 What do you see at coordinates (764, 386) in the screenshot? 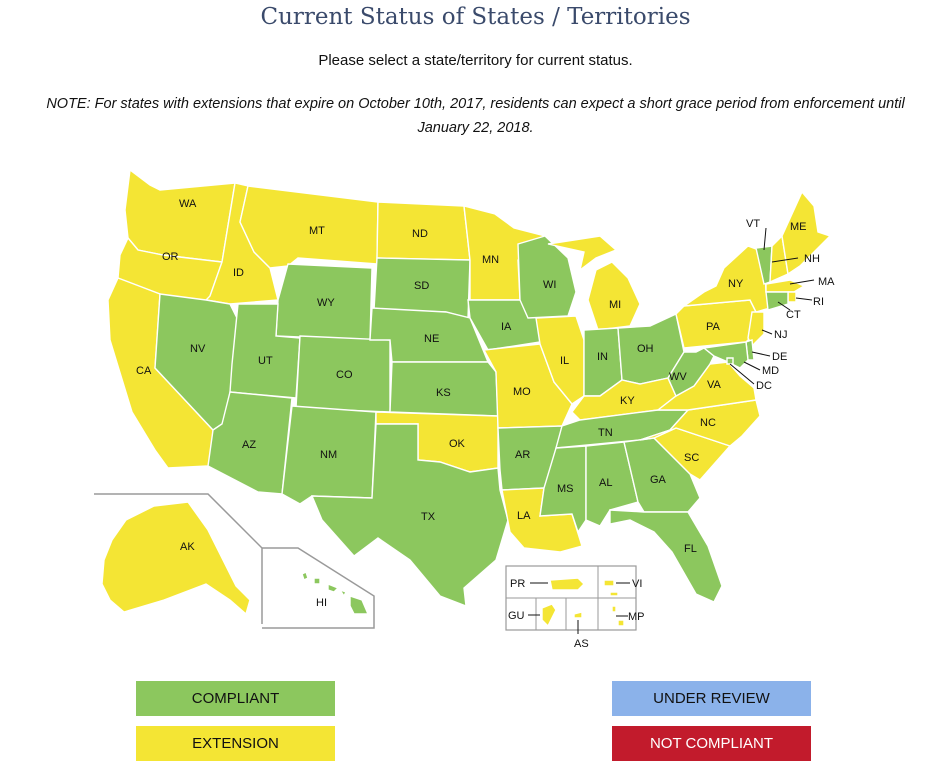
I see `label-dc: DC` at bounding box center [764, 386].